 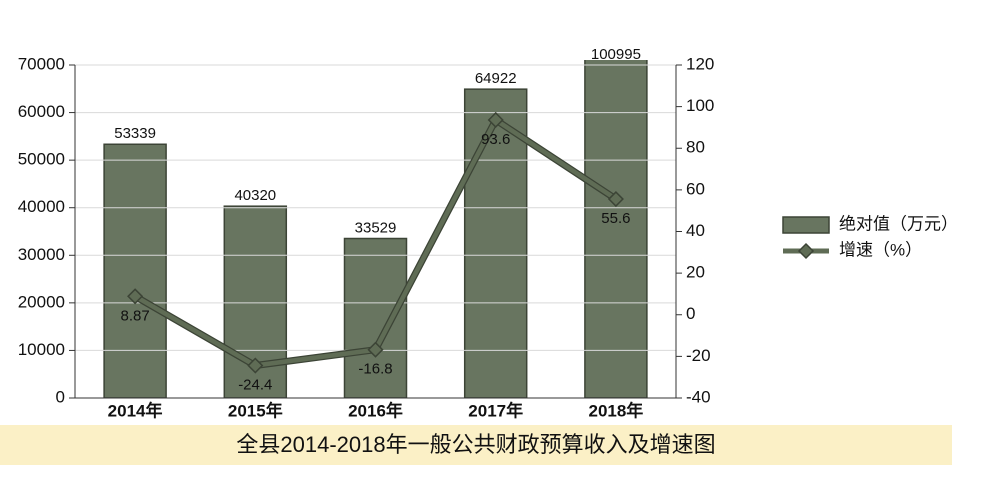 What do you see at coordinates (41, 63) in the screenshot?
I see `y-tick-label: 70000` at bounding box center [41, 63].